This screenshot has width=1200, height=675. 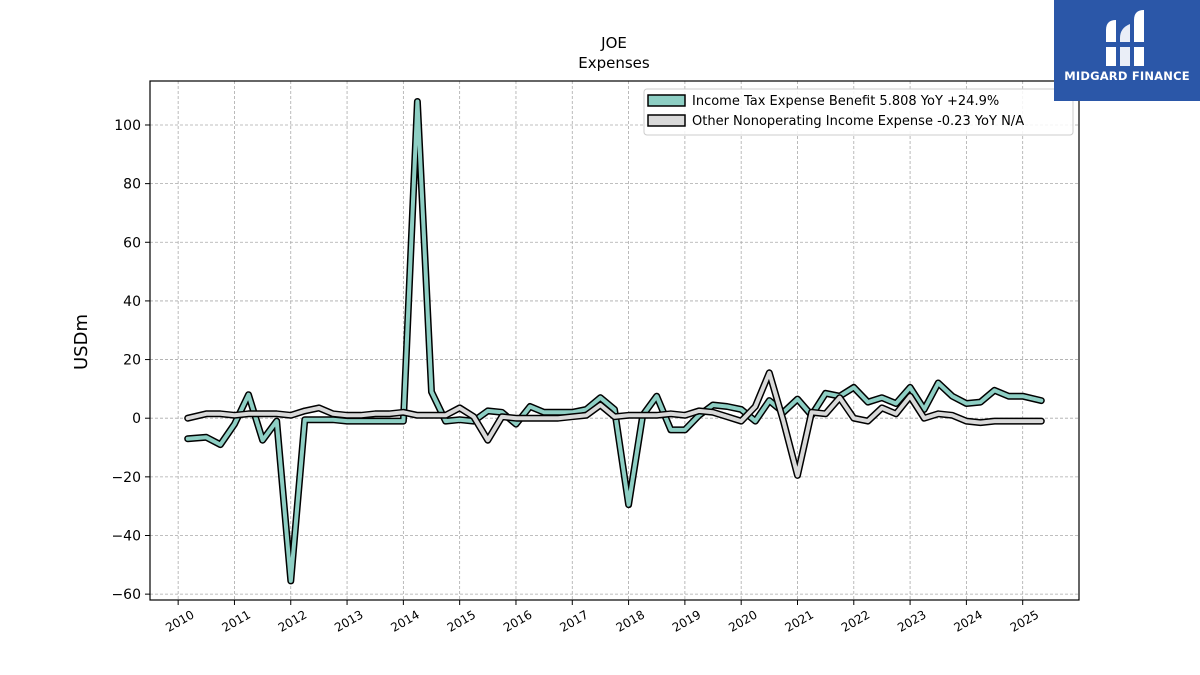 I want to click on x-tick-label: 2021, so click(x=799, y=620).